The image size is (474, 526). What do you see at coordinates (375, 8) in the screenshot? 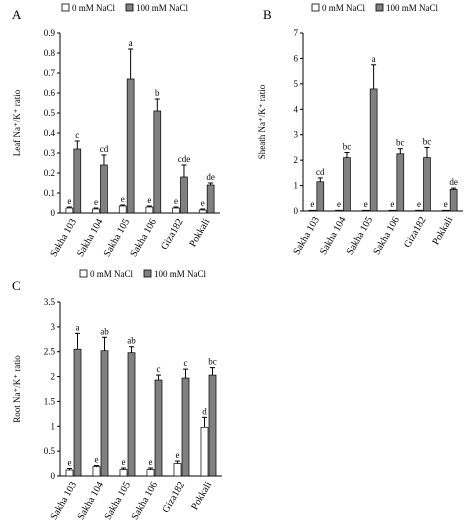
I see `chart-legend: 0 mM NaCl 100 mM NaCl` at bounding box center [375, 8].